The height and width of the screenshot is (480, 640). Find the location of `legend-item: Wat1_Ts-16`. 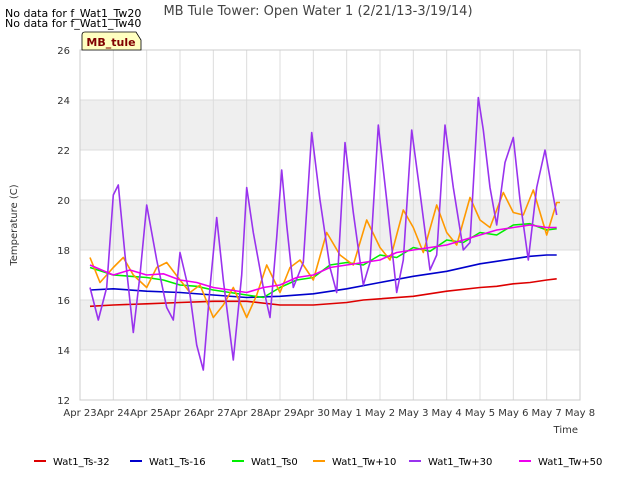

legend-item: Wat1_Ts-16 is located at coordinates (168, 462).